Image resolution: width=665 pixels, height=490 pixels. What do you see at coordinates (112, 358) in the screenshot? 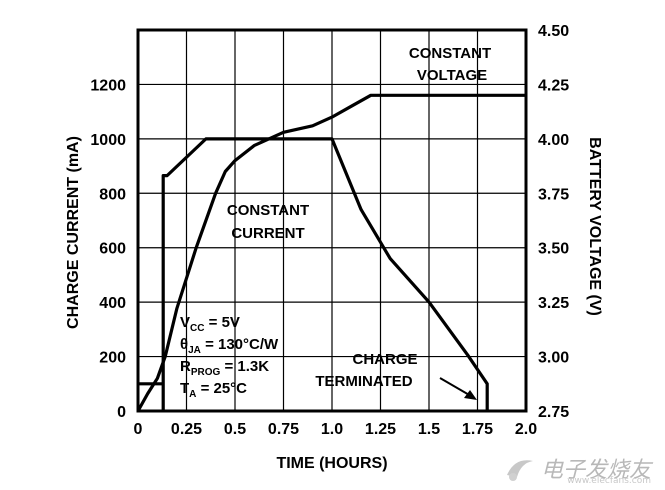
I see `y-tick-label: 200` at bounding box center [112, 358].